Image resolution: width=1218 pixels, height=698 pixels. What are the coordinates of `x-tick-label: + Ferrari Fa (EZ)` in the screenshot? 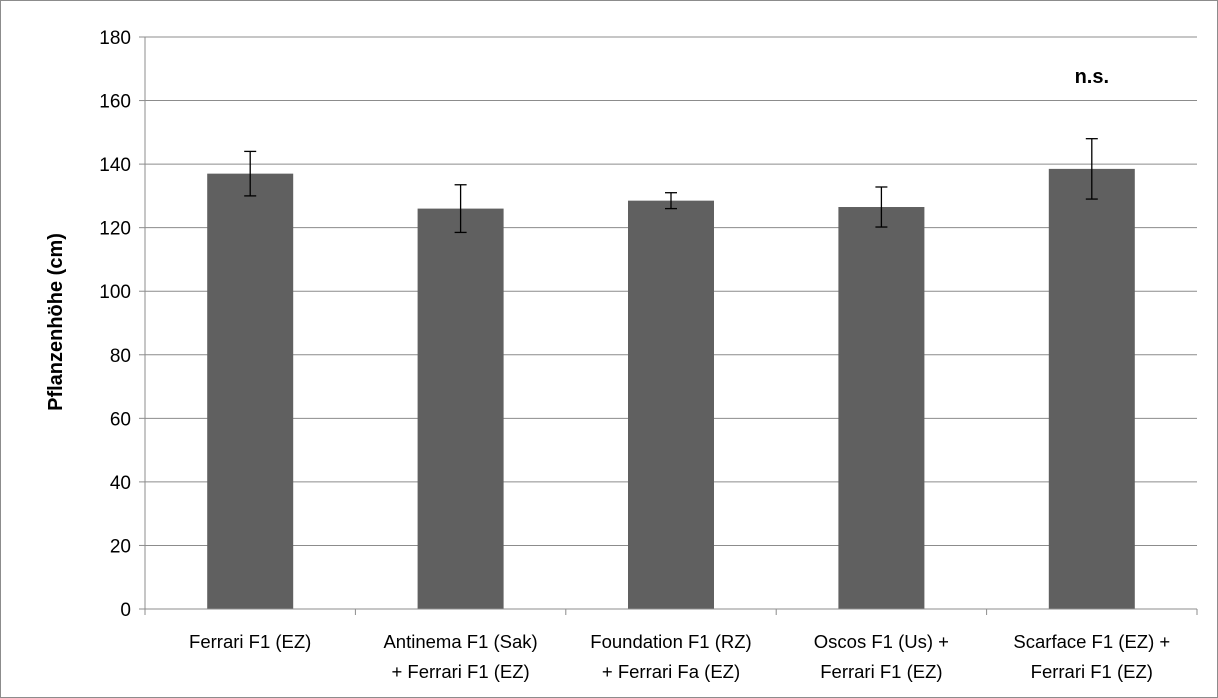 It's located at (671, 671).